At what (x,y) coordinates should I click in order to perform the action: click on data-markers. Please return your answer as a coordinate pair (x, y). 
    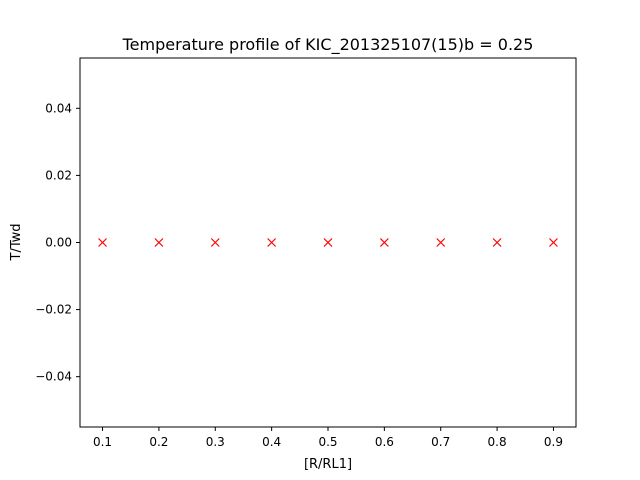
    Looking at the image, I should click on (328, 242).